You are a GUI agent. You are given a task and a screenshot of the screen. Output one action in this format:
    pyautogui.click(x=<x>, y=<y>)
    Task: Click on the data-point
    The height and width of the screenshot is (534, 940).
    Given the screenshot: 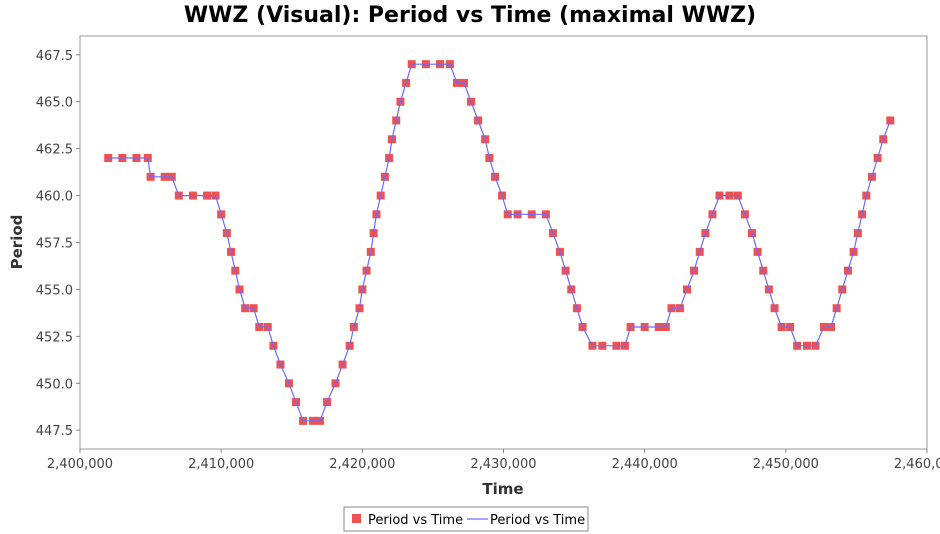 What is the action you would take?
    pyautogui.click(x=890, y=120)
    